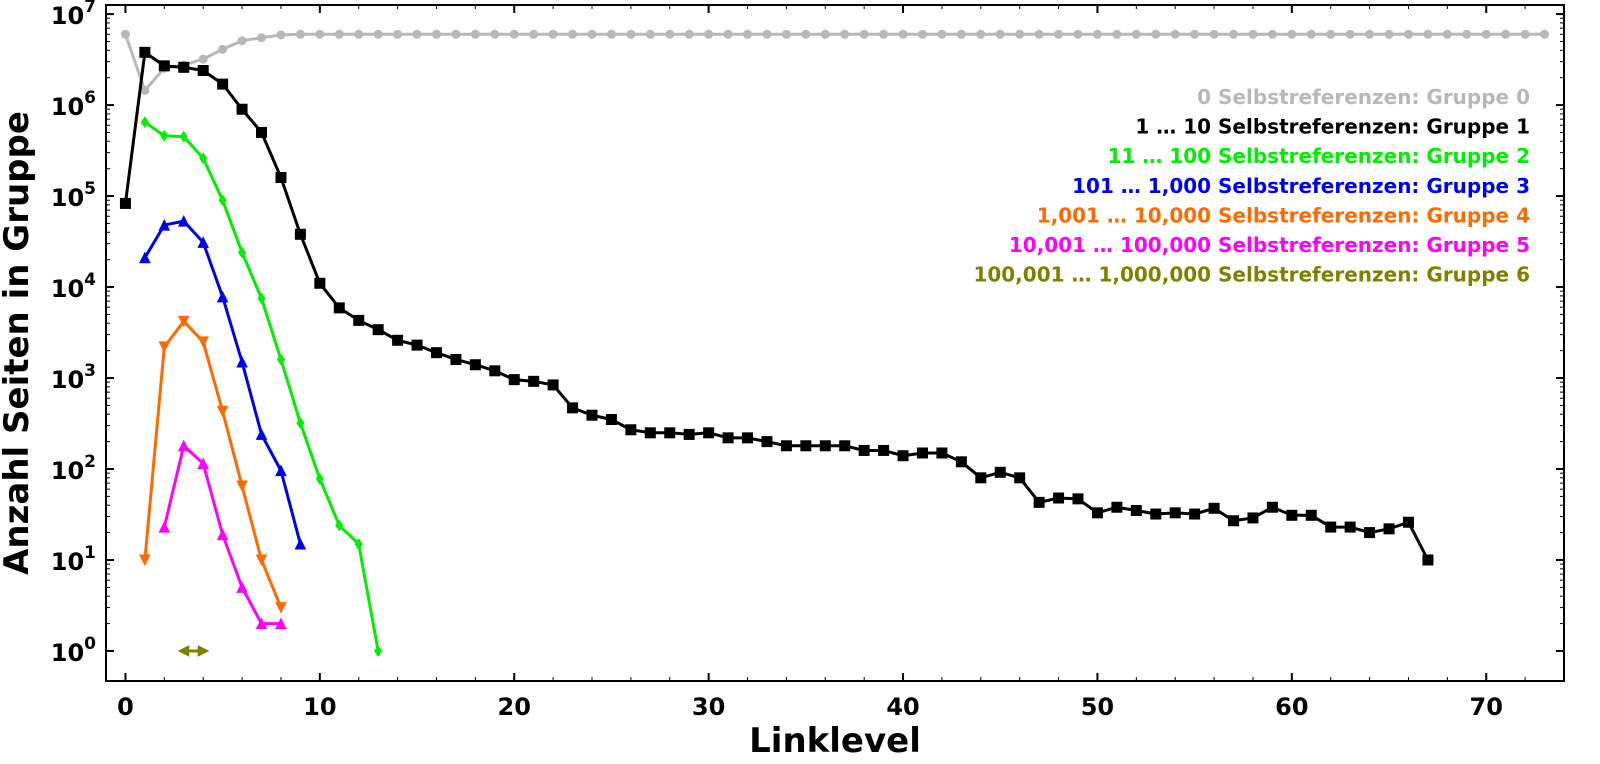 This screenshot has width=1600, height=764. I want to click on y-tick-label: 10², so click(73, 468).